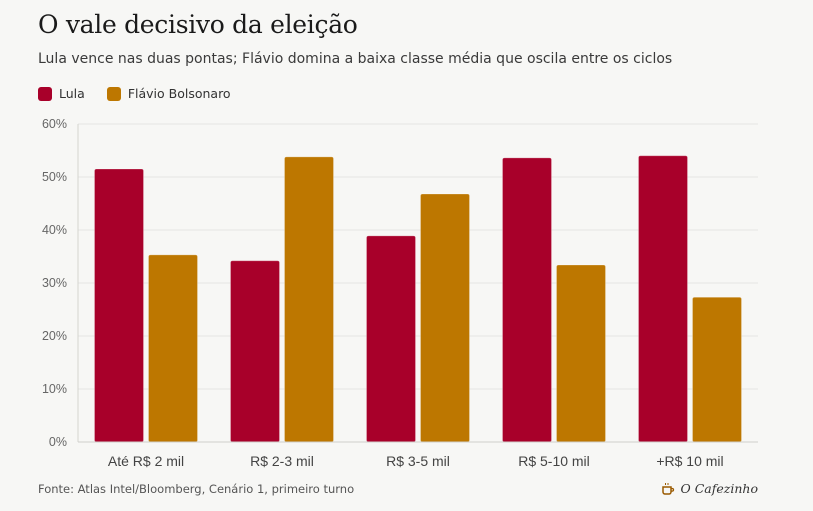  Describe the element at coordinates (54, 124) in the screenshot. I see `y-tick-label: 60%` at that location.